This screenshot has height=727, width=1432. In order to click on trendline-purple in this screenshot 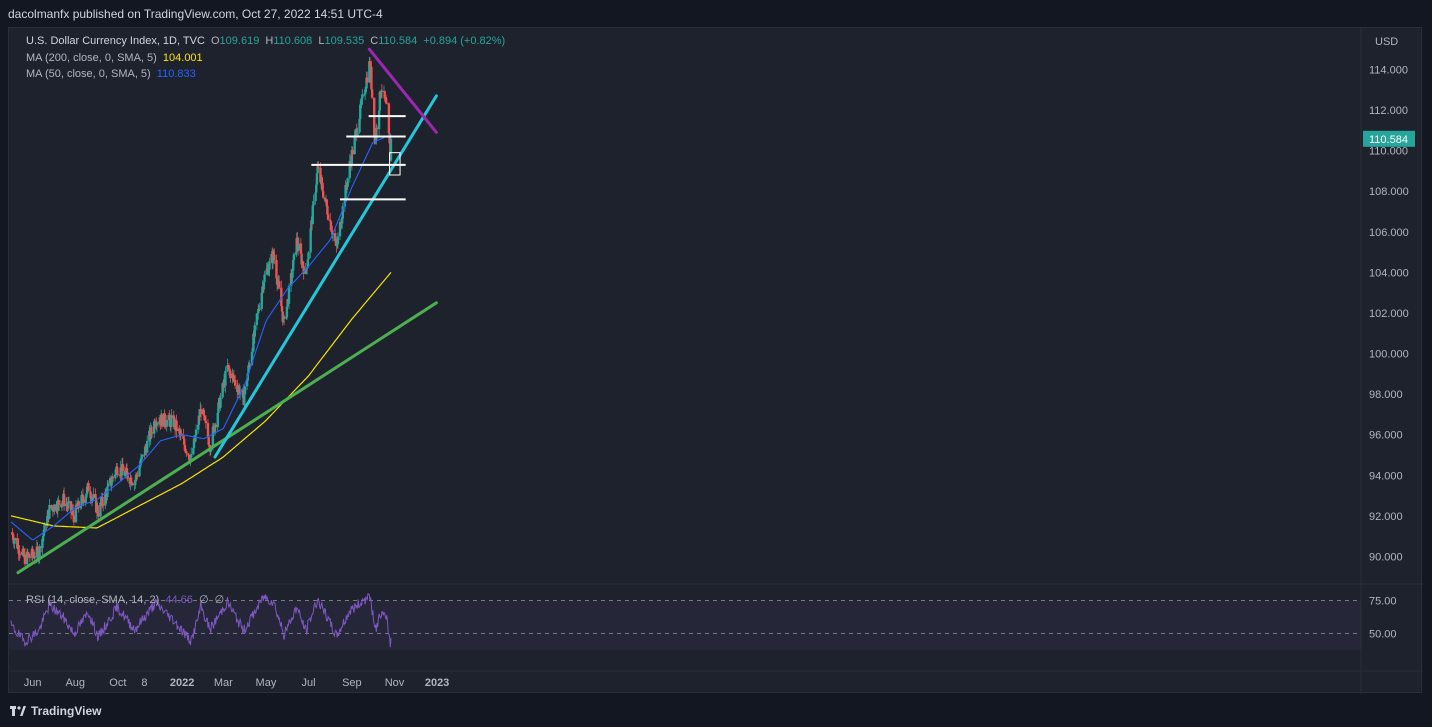, I will do `click(402, 90)`.